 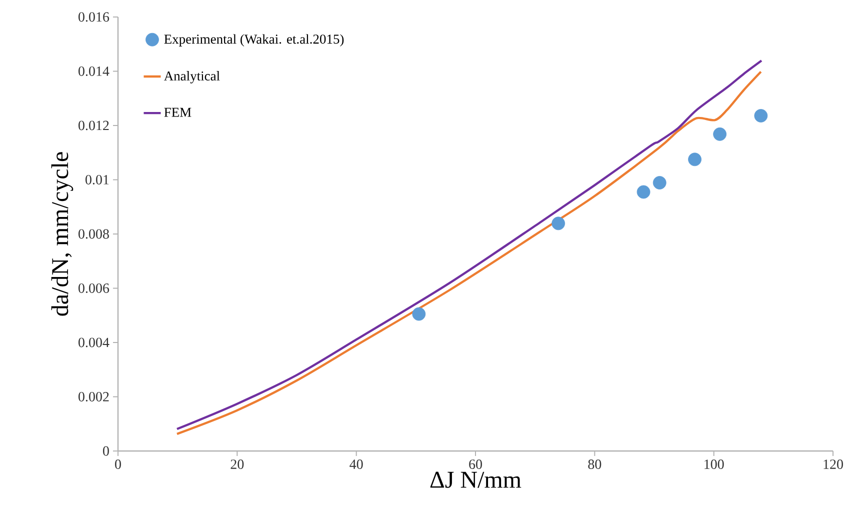 What do you see at coordinates (94, 71) in the screenshot?
I see `y-tick-label: 0.014` at bounding box center [94, 71].